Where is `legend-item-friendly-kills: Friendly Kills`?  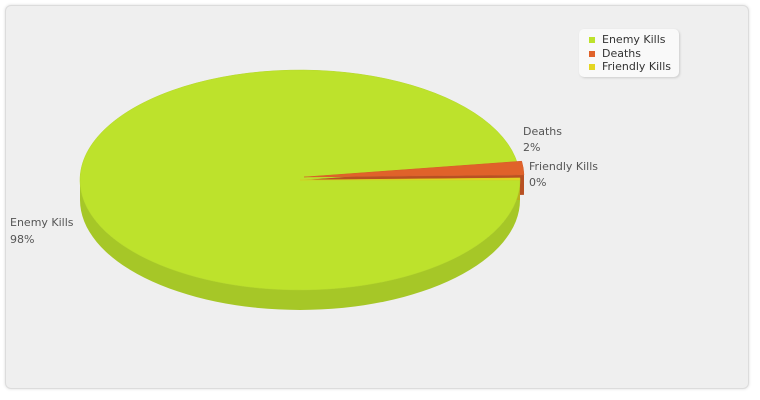
legend-item-friendly-kills: Friendly Kills is located at coordinates (630, 66).